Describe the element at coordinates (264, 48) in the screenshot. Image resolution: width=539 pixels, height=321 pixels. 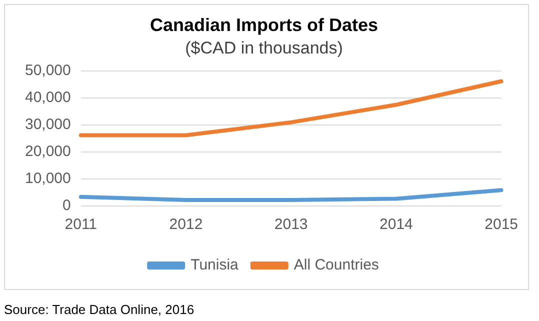
I see `chart-subtitle: ($CAD in thousands)` at that location.